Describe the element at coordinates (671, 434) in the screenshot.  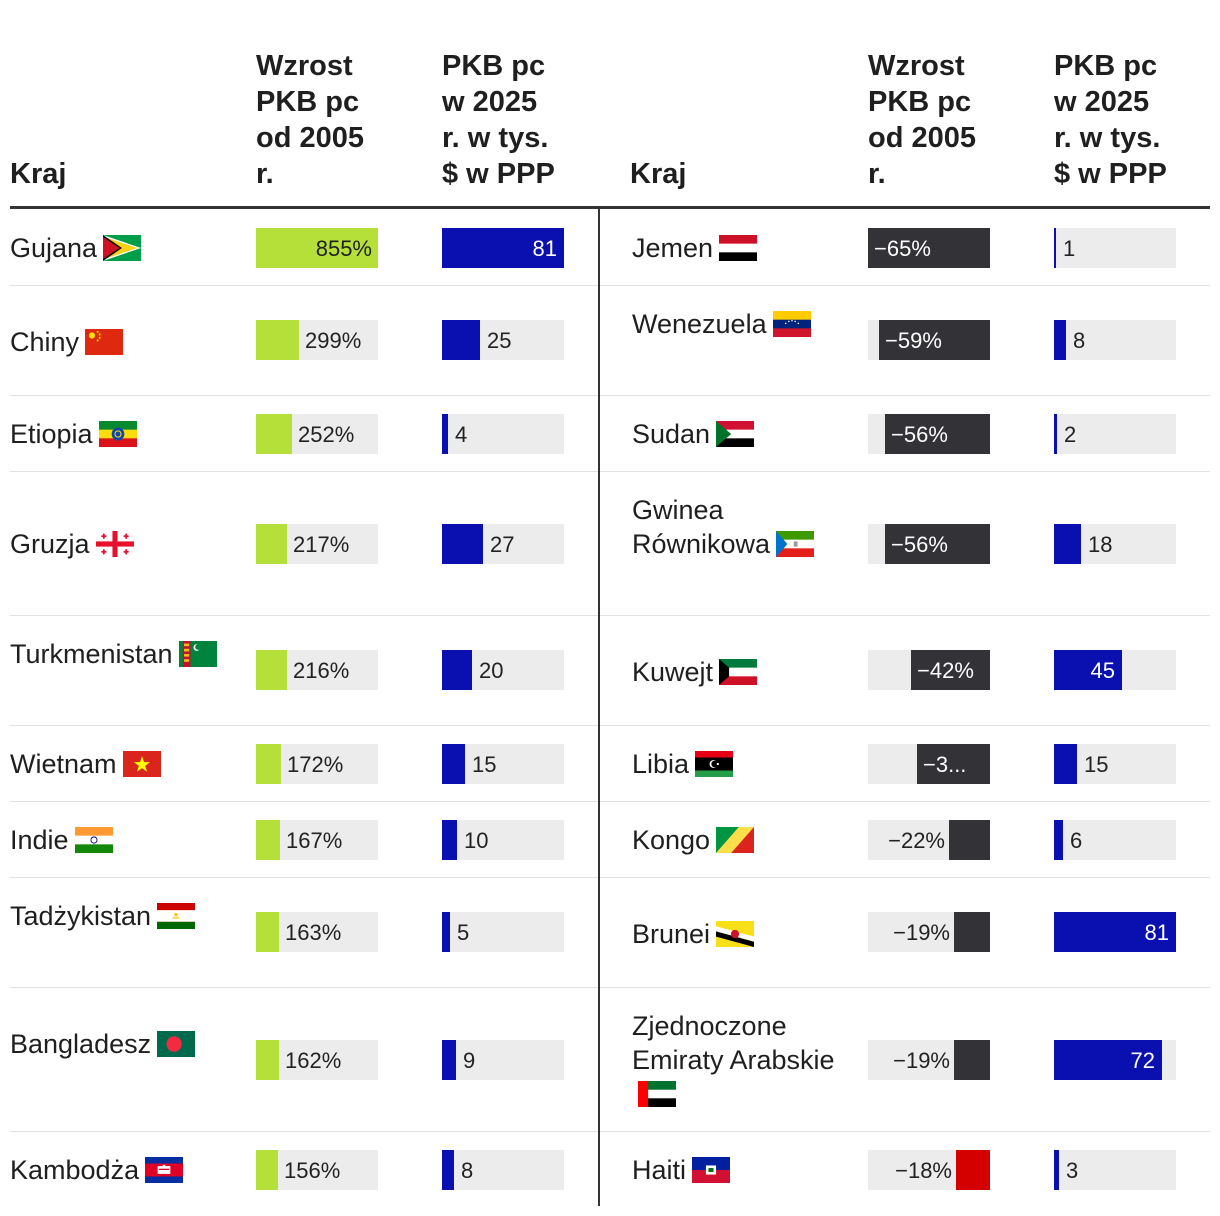
I see `country-name: Sudan` at that location.